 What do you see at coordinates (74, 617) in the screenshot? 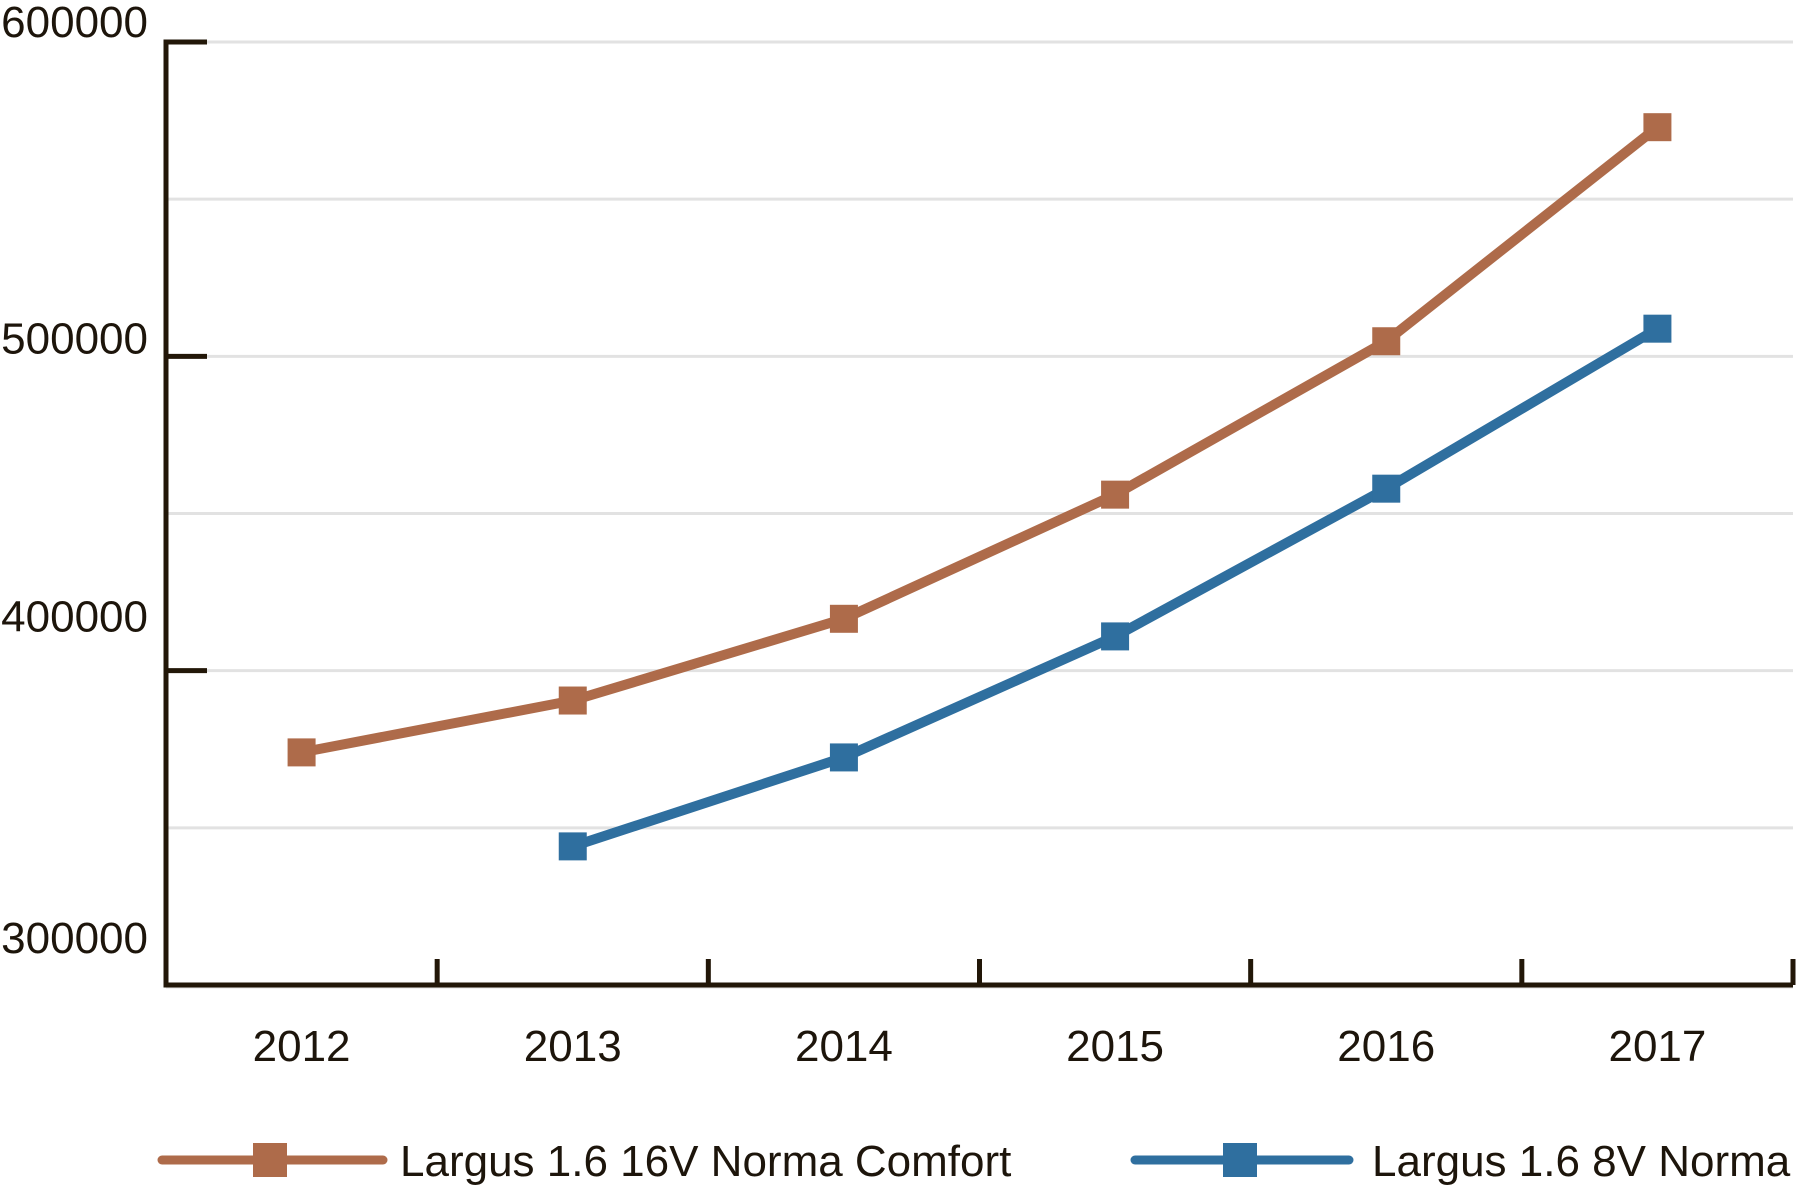
I see `y-tick-label: 400000` at bounding box center [74, 617].